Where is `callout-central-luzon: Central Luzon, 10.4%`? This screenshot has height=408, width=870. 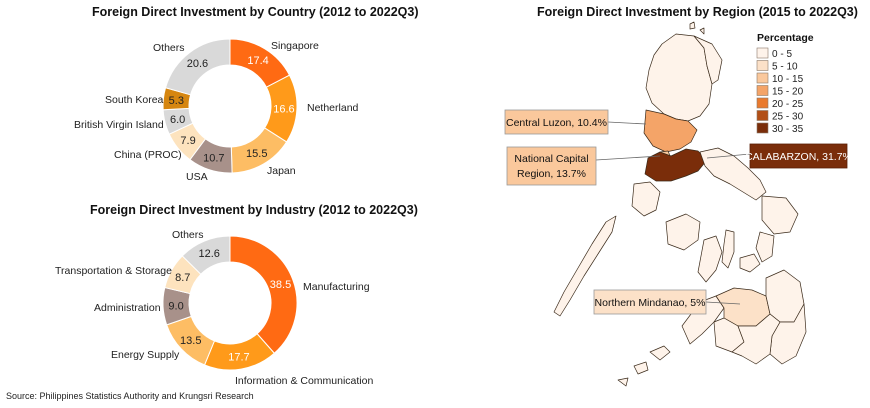 callout-central-luzon: Central Luzon, 10.4% is located at coordinates (575, 122).